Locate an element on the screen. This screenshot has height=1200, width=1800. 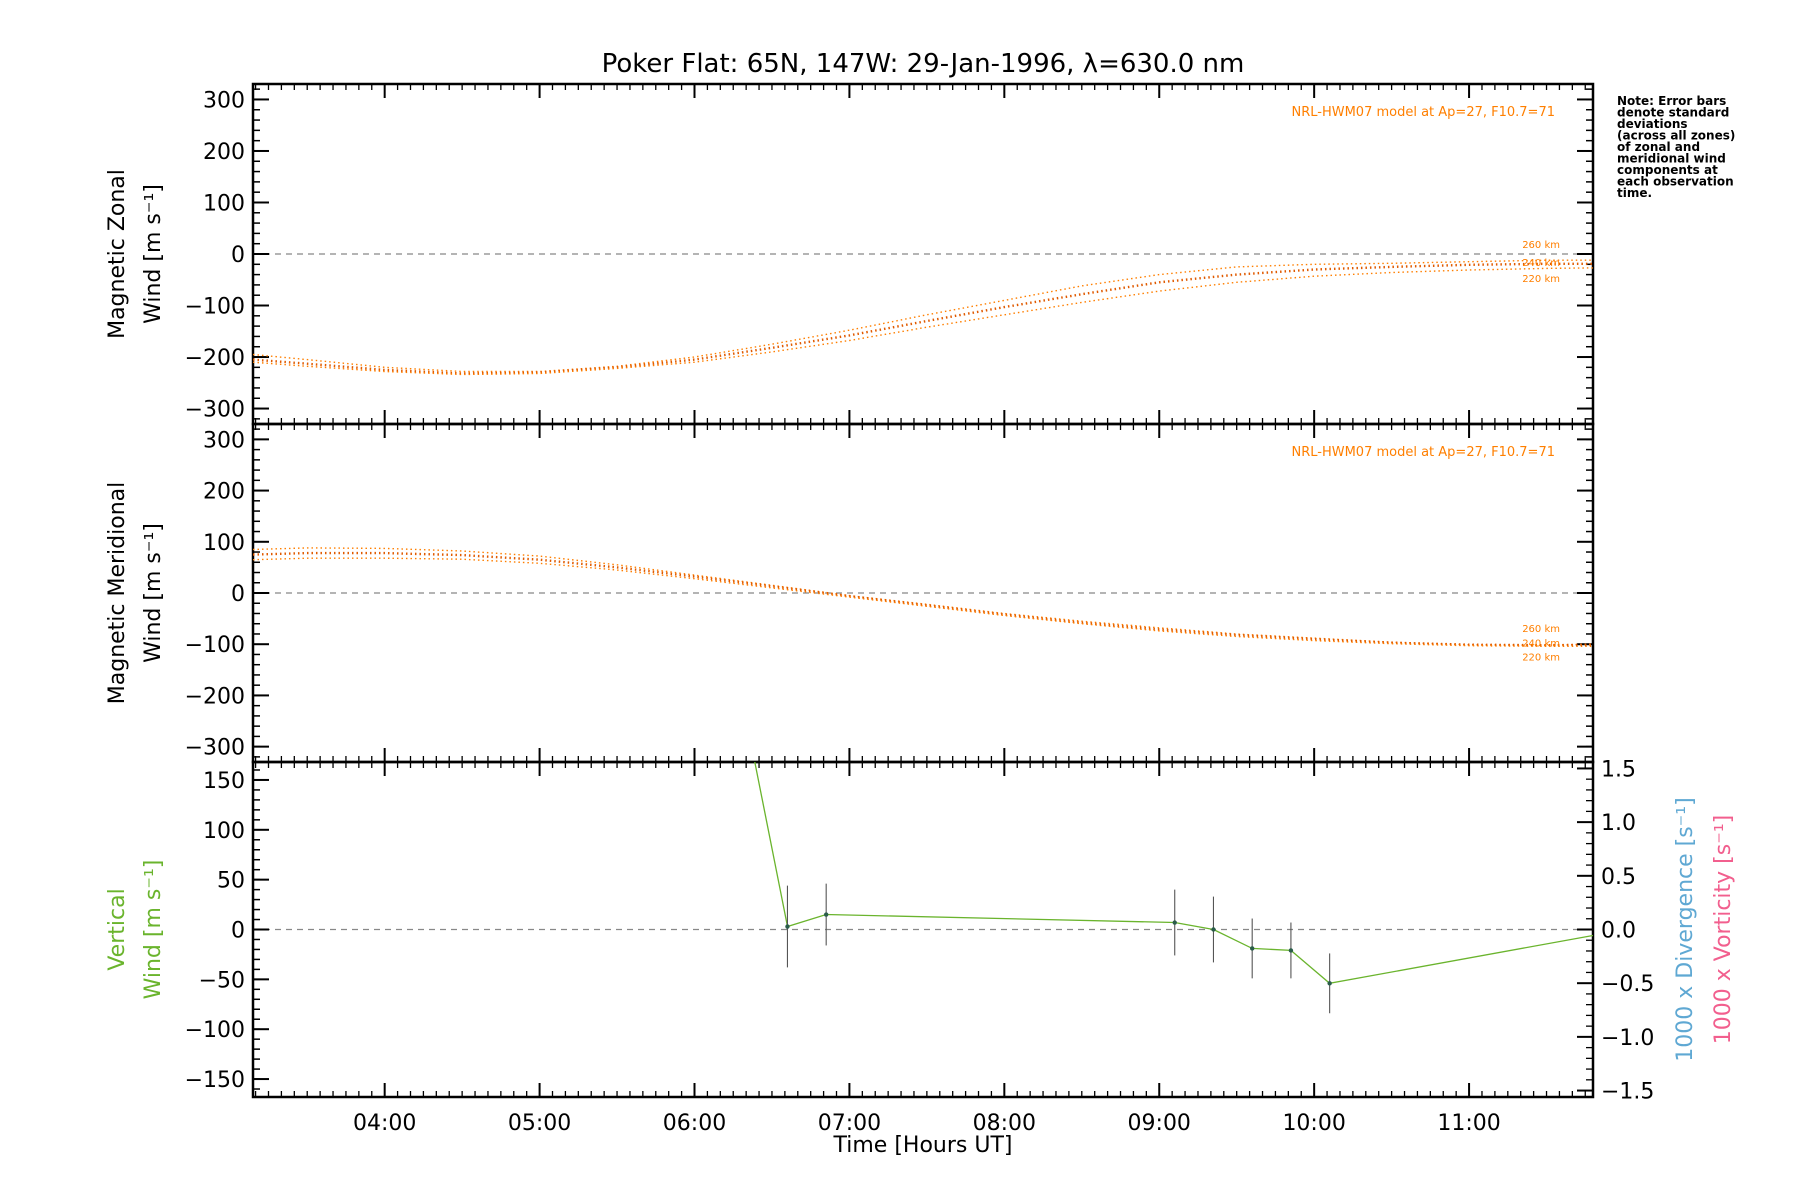
y-tick-label: −150 is located at coordinates (215, 1080).